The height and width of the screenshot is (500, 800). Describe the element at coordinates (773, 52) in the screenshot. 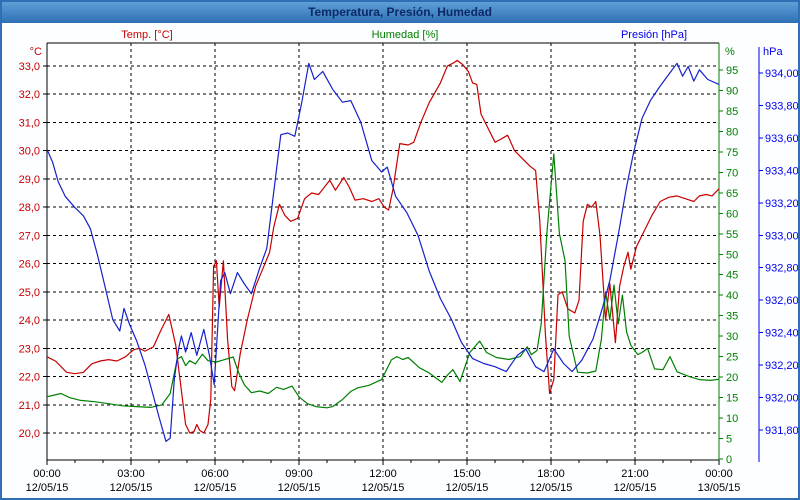

I see `pressure-axis-unit: hPa` at that location.